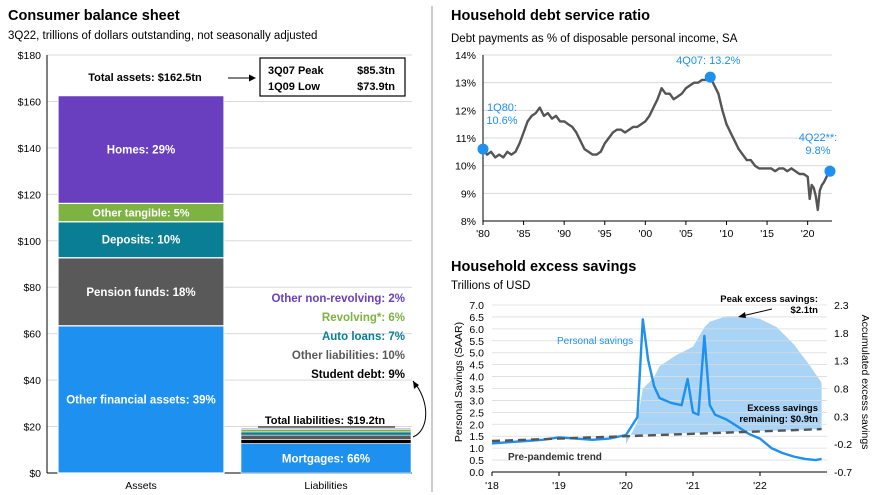 Image resolution: width=874 pixels, height=495 pixels. I want to click on savings-y2-tick-label: 1.8, so click(841, 334).